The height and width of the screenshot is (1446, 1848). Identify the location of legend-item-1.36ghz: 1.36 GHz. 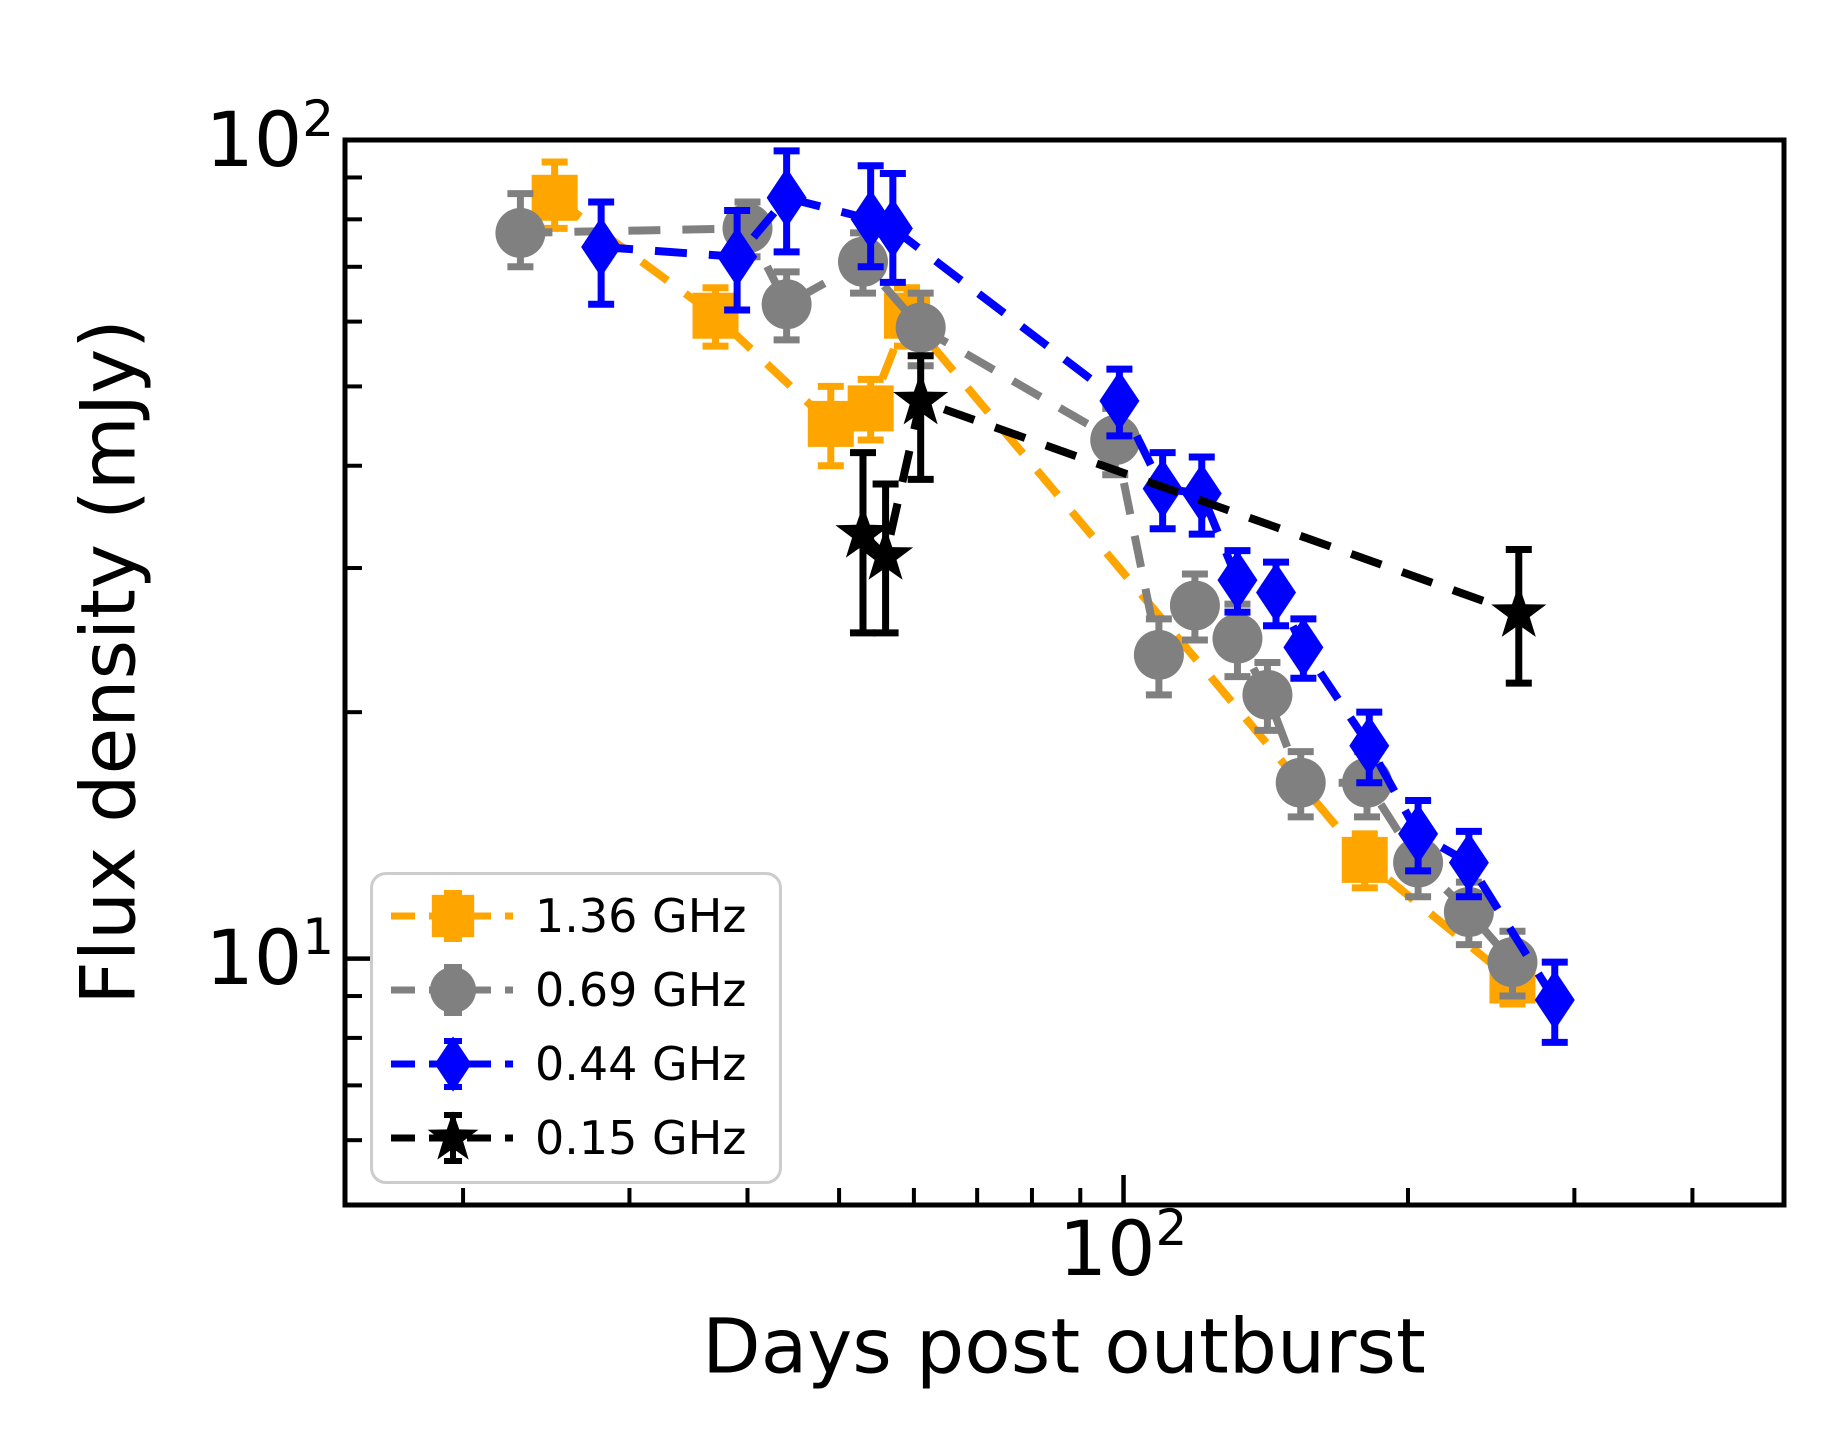
(583, 916).